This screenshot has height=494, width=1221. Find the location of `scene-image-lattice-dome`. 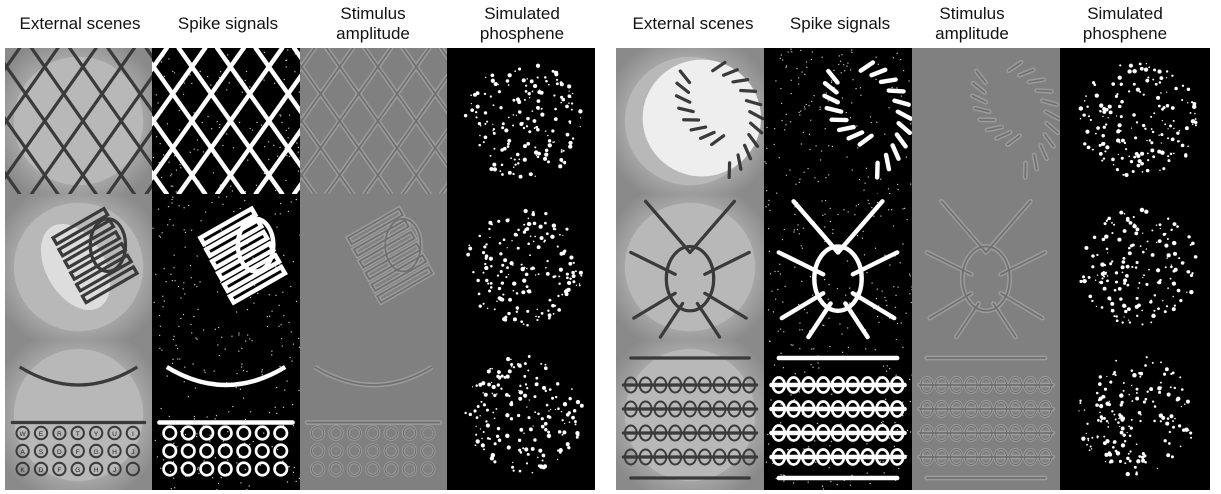

scene-image-lattice-dome is located at coordinates (78, 121).